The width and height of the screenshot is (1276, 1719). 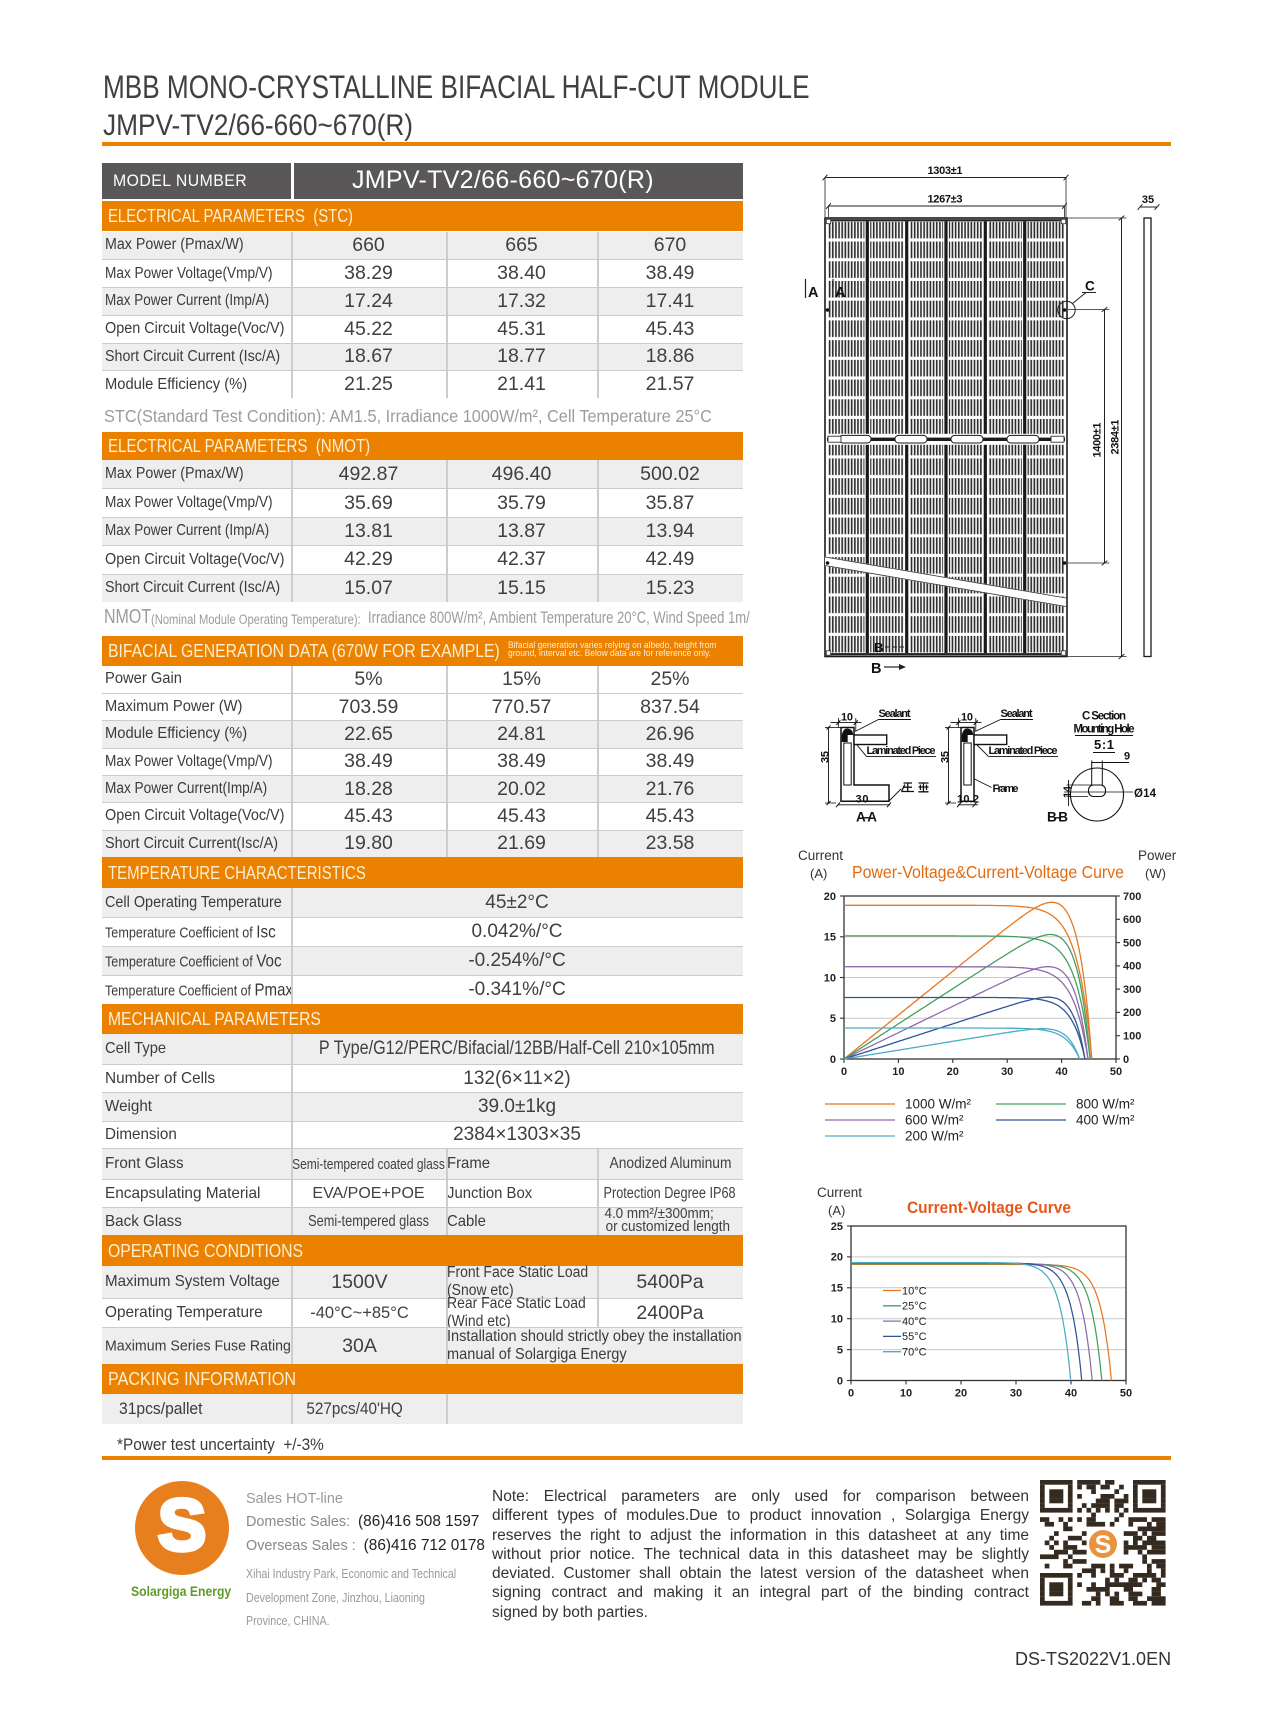 What do you see at coordinates (1132, 990) in the screenshot?
I see `svg-text: 300` at bounding box center [1132, 990].